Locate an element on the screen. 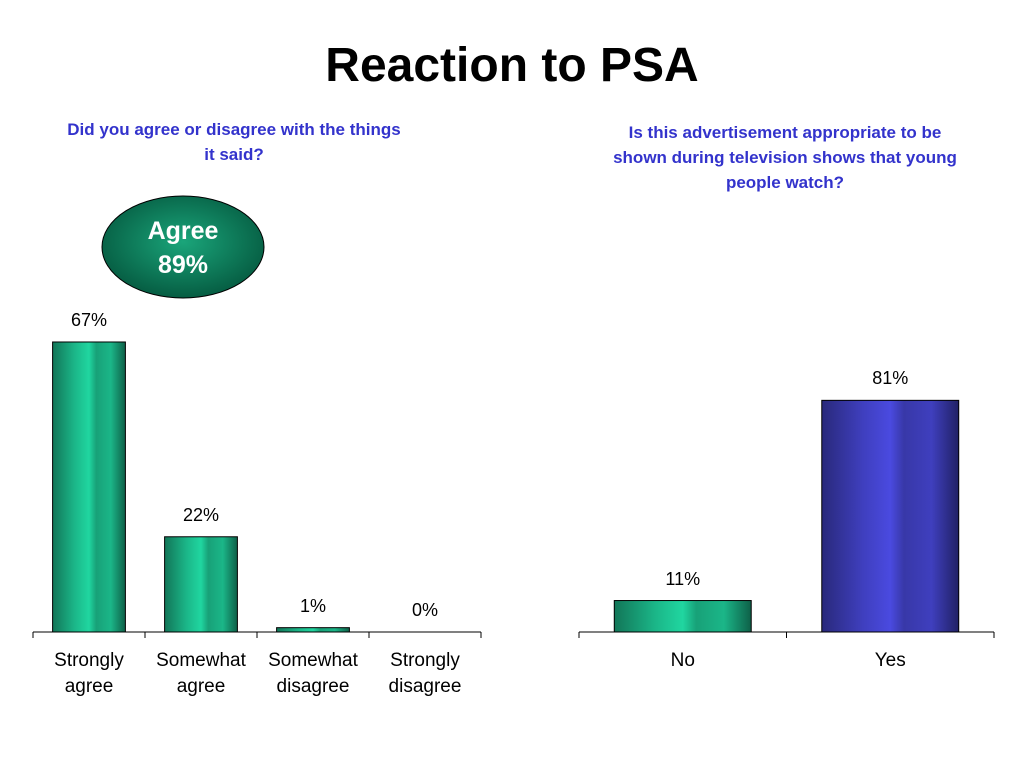 The image size is (1024, 768). x-tick-label: No is located at coordinates (682, 660).